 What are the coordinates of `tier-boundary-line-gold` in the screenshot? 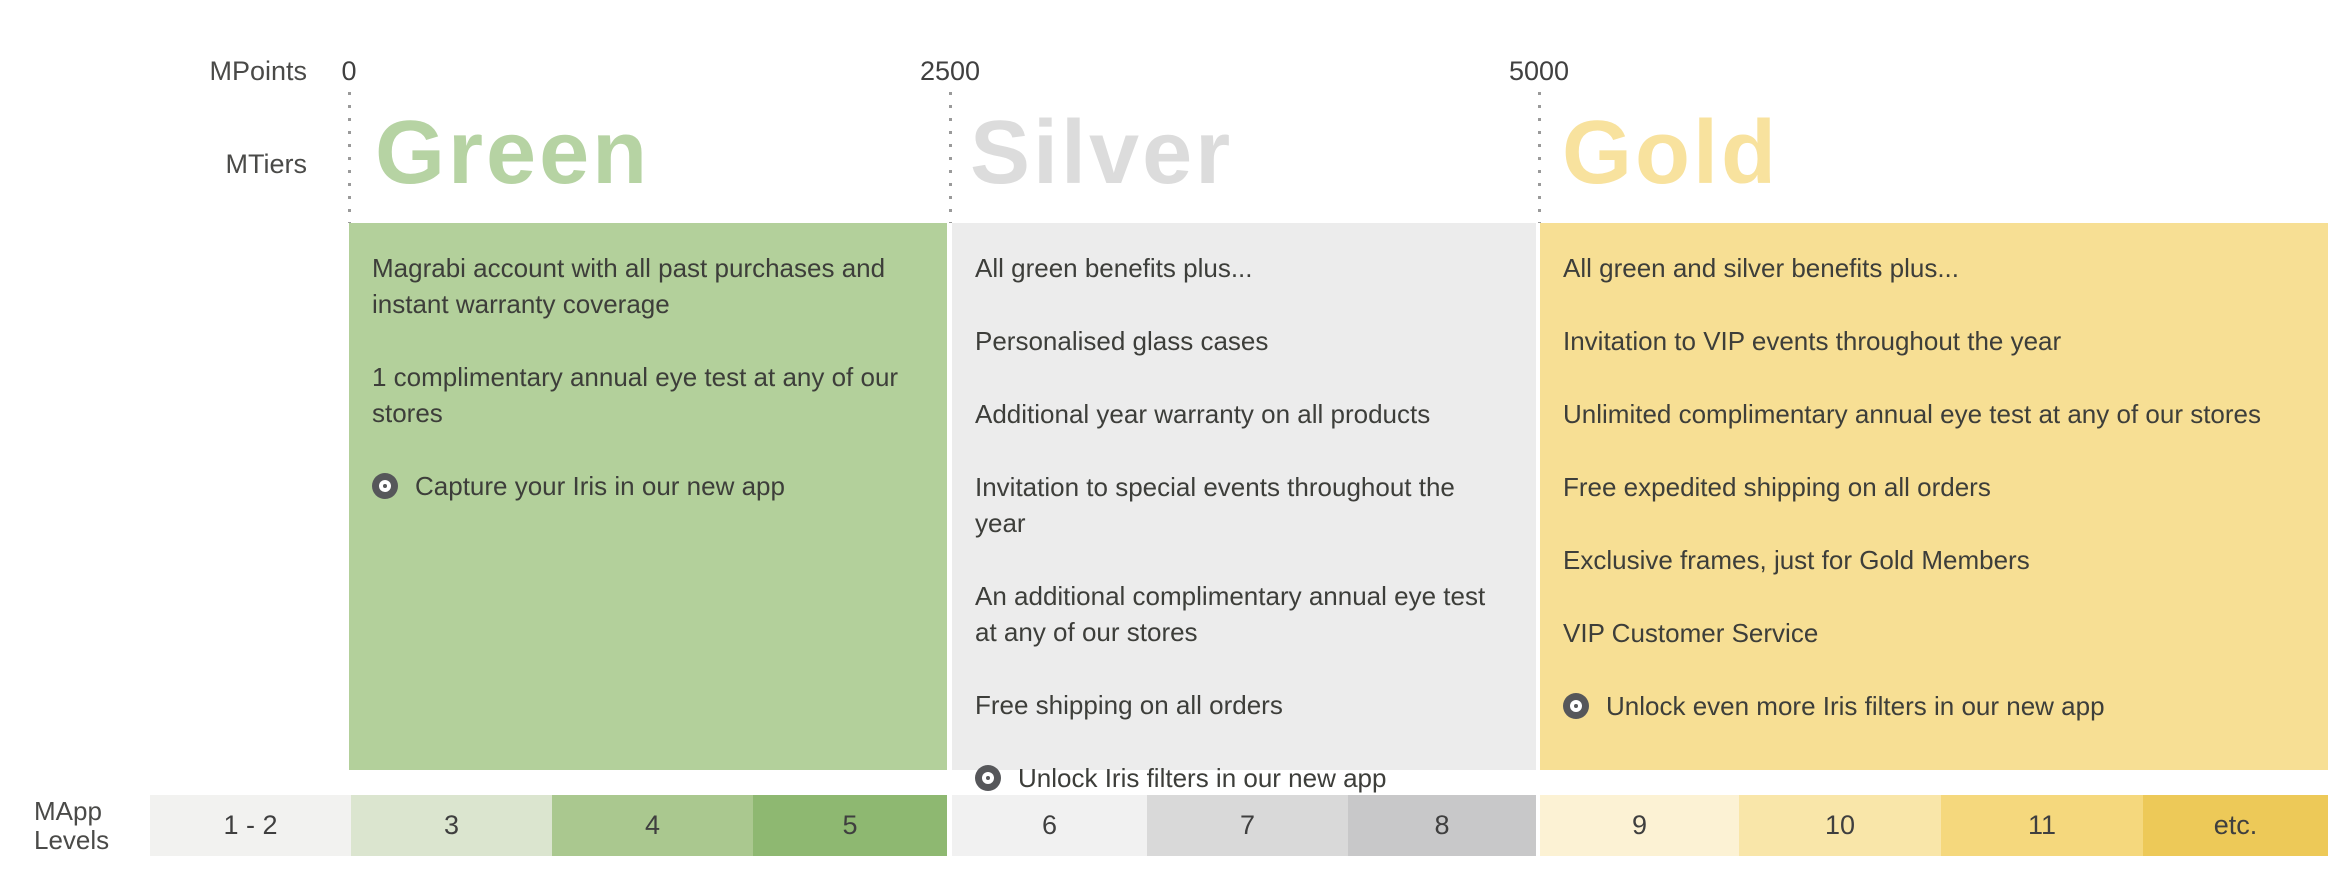 It's located at (1539, 157).